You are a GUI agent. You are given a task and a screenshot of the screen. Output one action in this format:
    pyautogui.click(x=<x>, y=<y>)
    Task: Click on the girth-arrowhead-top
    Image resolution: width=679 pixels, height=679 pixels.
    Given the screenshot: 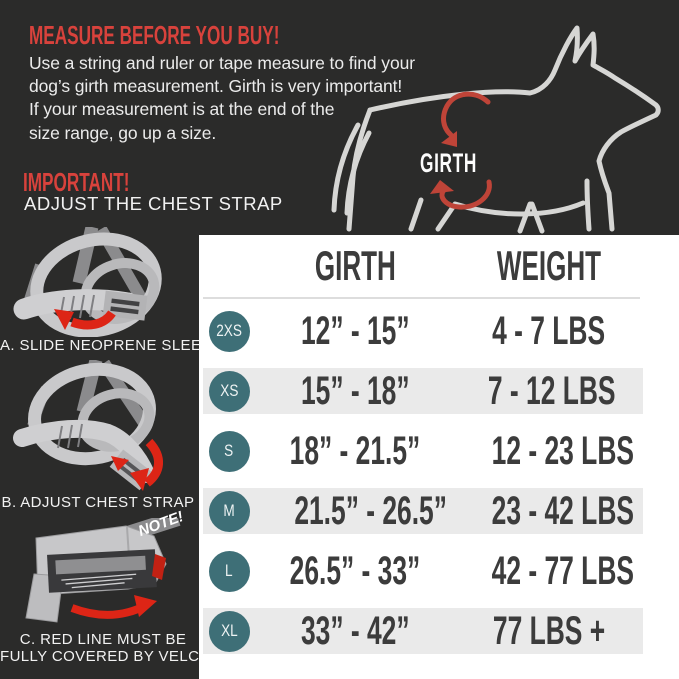 What is the action you would take?
    pyautogui.click(x=449, y=139)
    